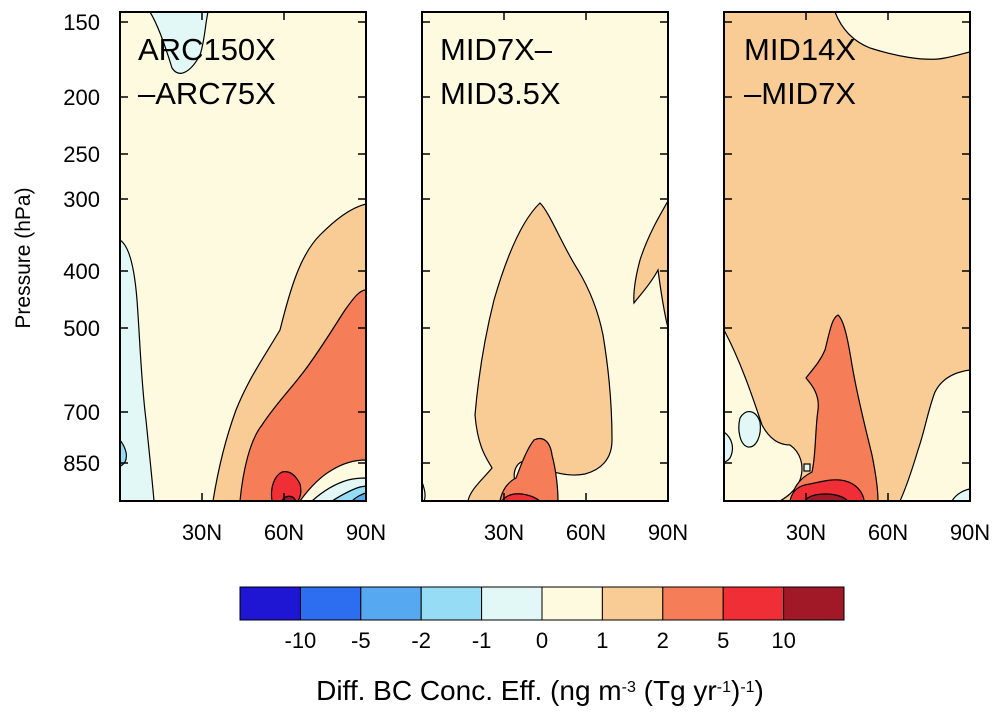  I want to click on panel1-title-line1: ARC150X, so click(207, 49).